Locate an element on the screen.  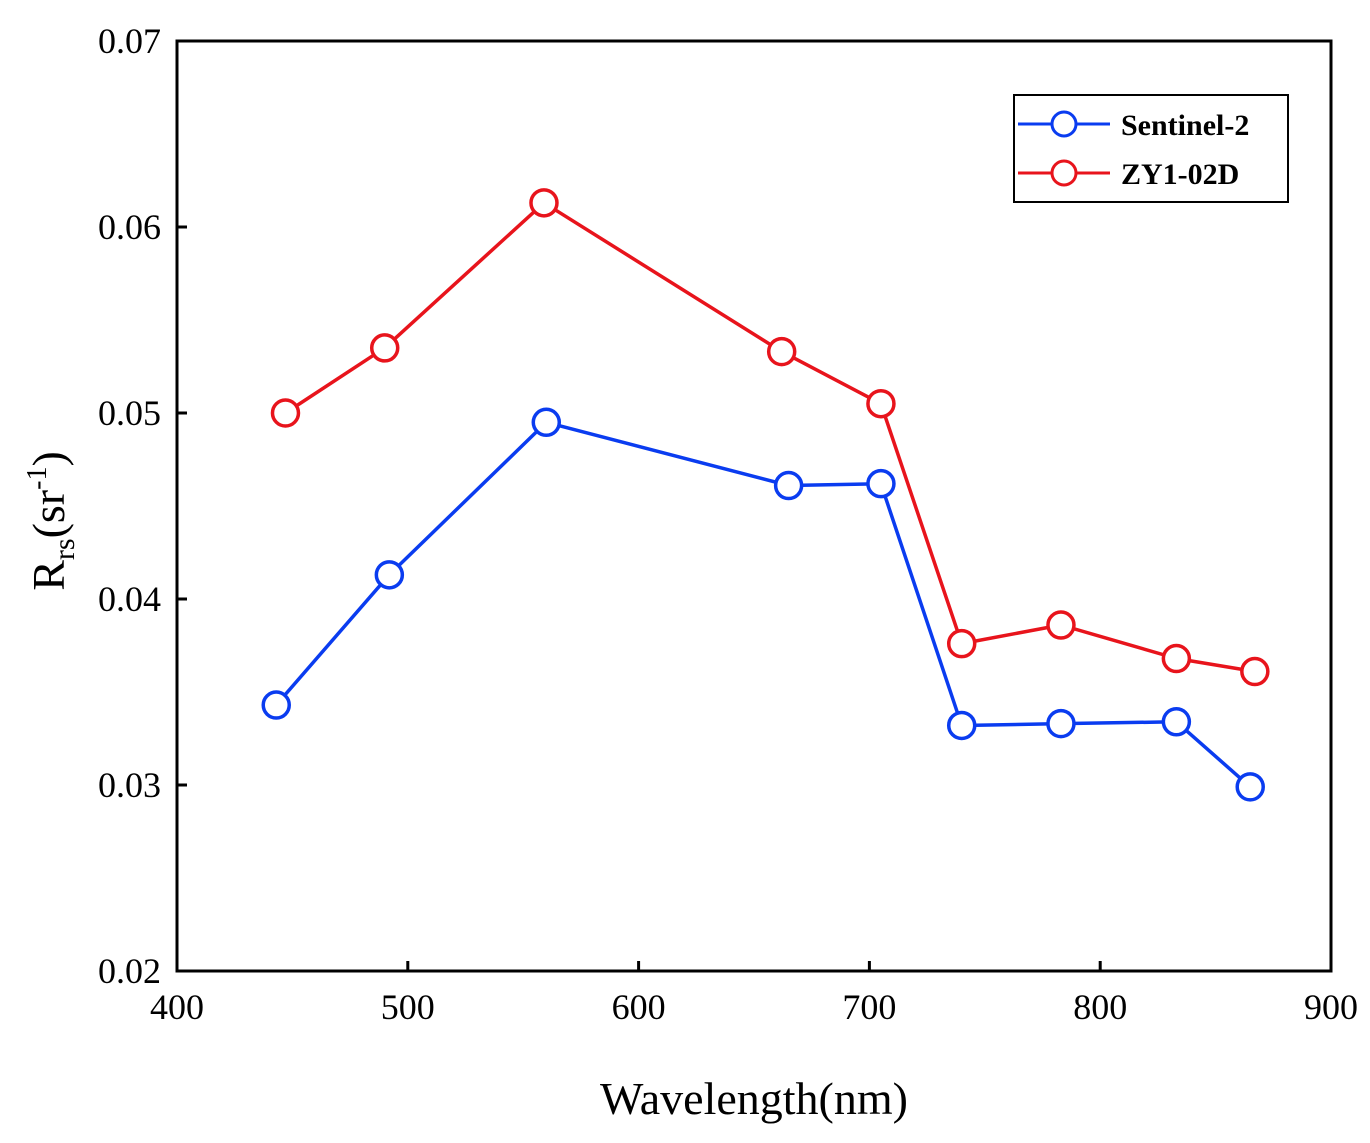
y-axis-title-sub: rs is located at coordinates (64, 549).